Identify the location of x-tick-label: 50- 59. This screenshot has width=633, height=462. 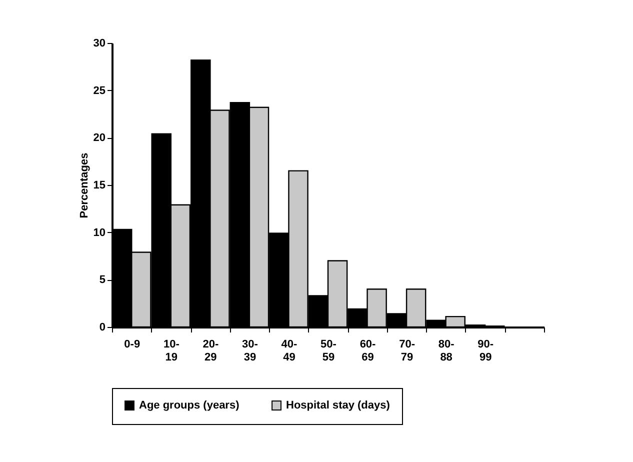
(328, 351).